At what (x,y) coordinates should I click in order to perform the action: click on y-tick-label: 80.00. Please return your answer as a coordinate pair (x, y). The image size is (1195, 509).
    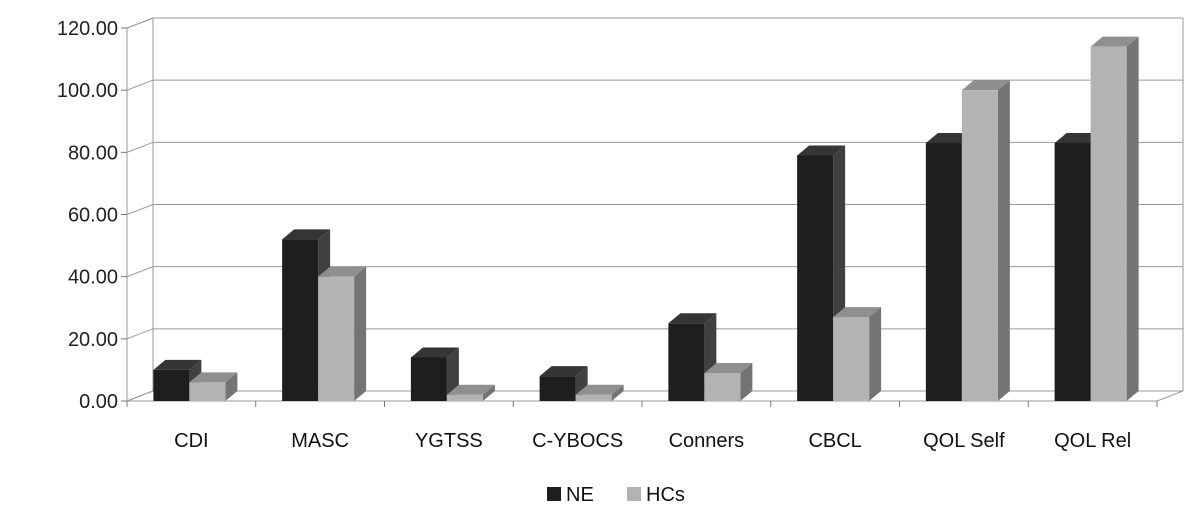
    Looking at the image, I should click on (93, 153).